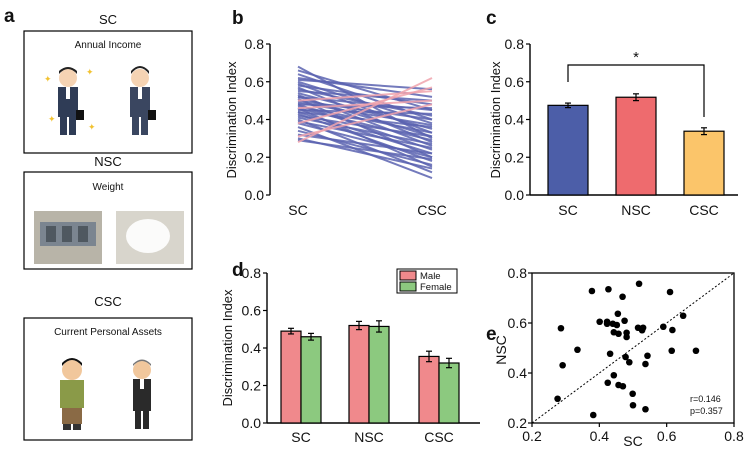 Image resolution: width=745 pixels, height=457 pixels. What do you see at coordinates (150, 237) in the screenshot?
I see `cotton-photo` at bounding box center [150, 237].